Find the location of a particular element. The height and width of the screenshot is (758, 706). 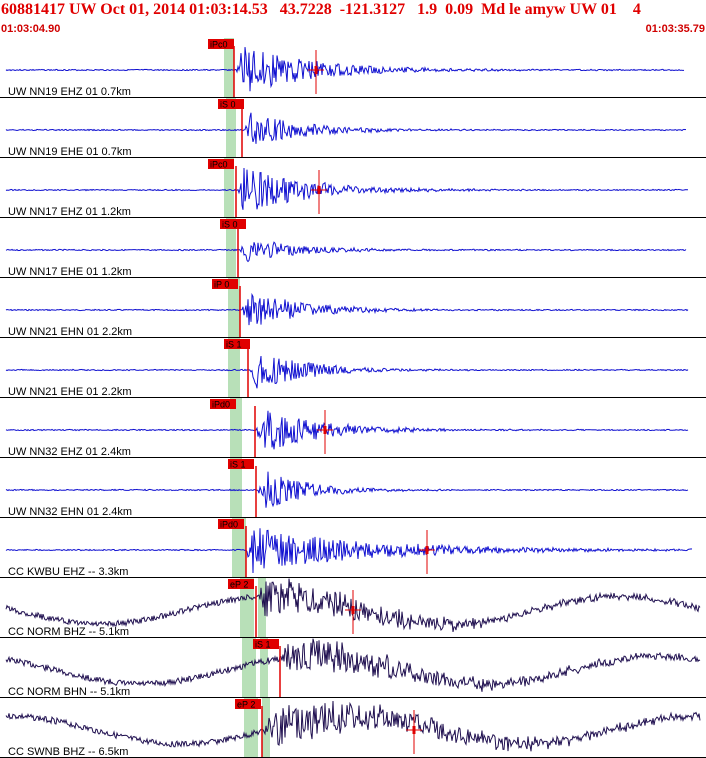

station-label: CC SWNB BHZ -- 6.5km is located at coordinates (68, 752).